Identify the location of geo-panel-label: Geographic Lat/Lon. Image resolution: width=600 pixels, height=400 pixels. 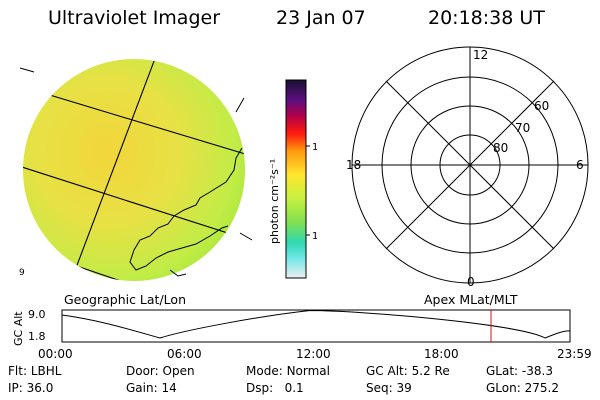
(125, 299).